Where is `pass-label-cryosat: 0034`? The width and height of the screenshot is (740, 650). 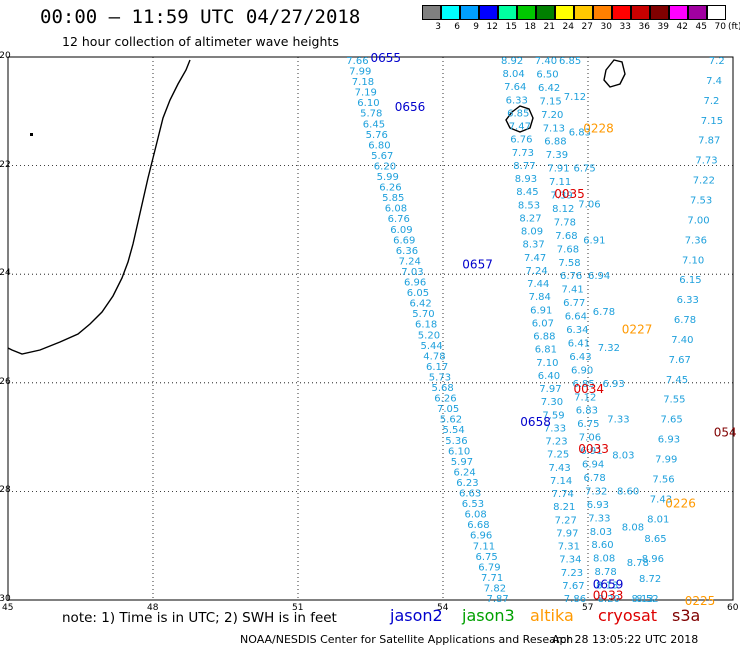 pass-label-cryosat: 0034 is located at coordinates (589, 389).